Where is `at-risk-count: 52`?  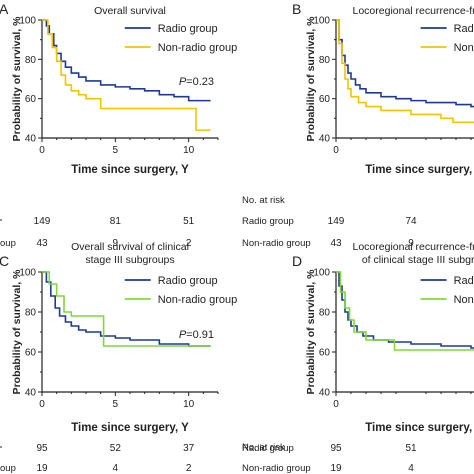 at-risk-count: 52 is located at coordinates (116, 448).